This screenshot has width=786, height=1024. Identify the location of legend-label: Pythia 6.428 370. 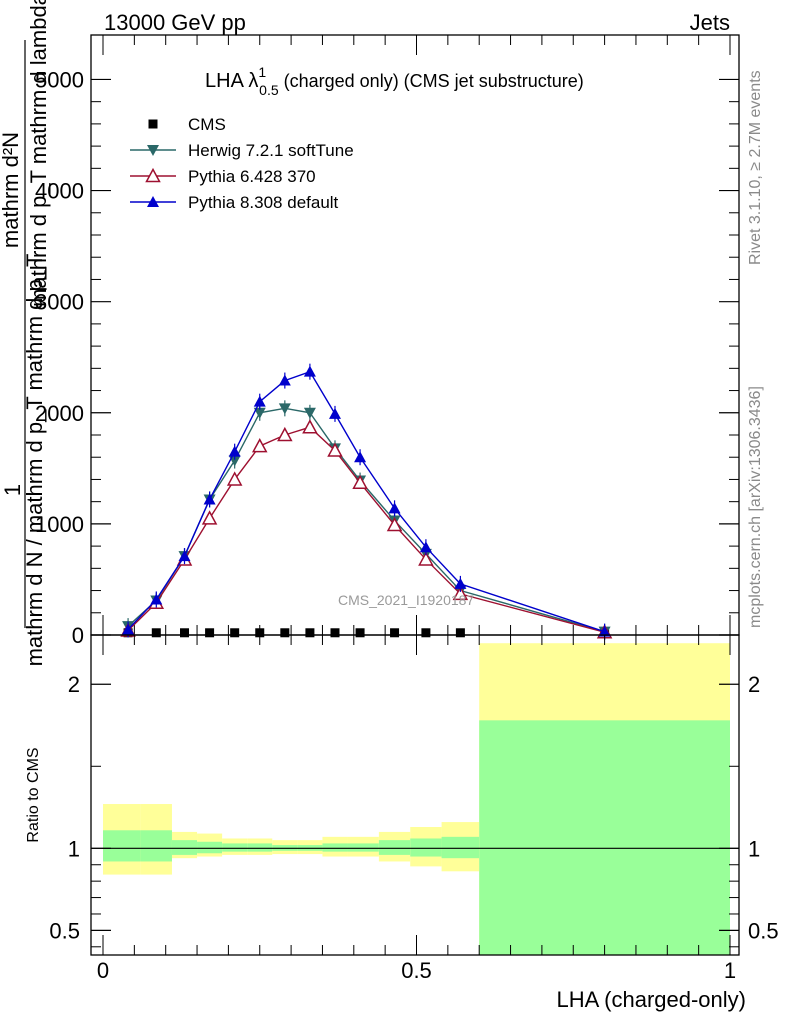
(252, 176).